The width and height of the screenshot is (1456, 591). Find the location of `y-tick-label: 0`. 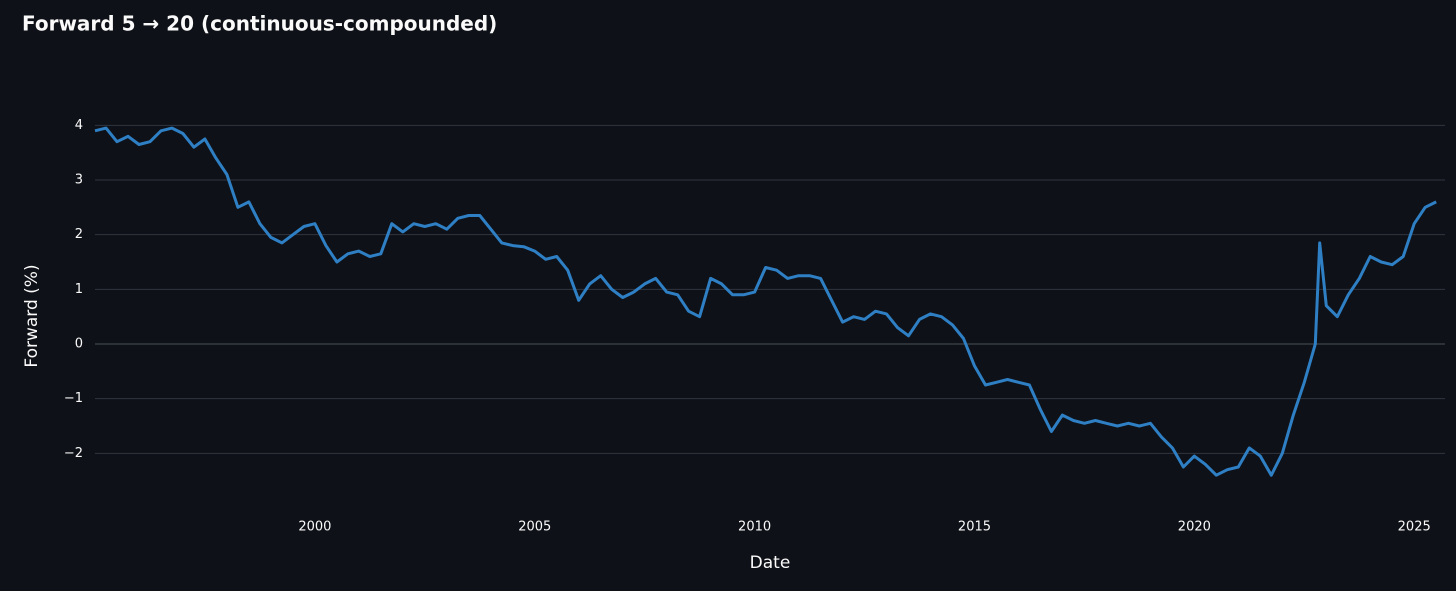

y-tick-label: 0 is located at coordinates (79, 344).